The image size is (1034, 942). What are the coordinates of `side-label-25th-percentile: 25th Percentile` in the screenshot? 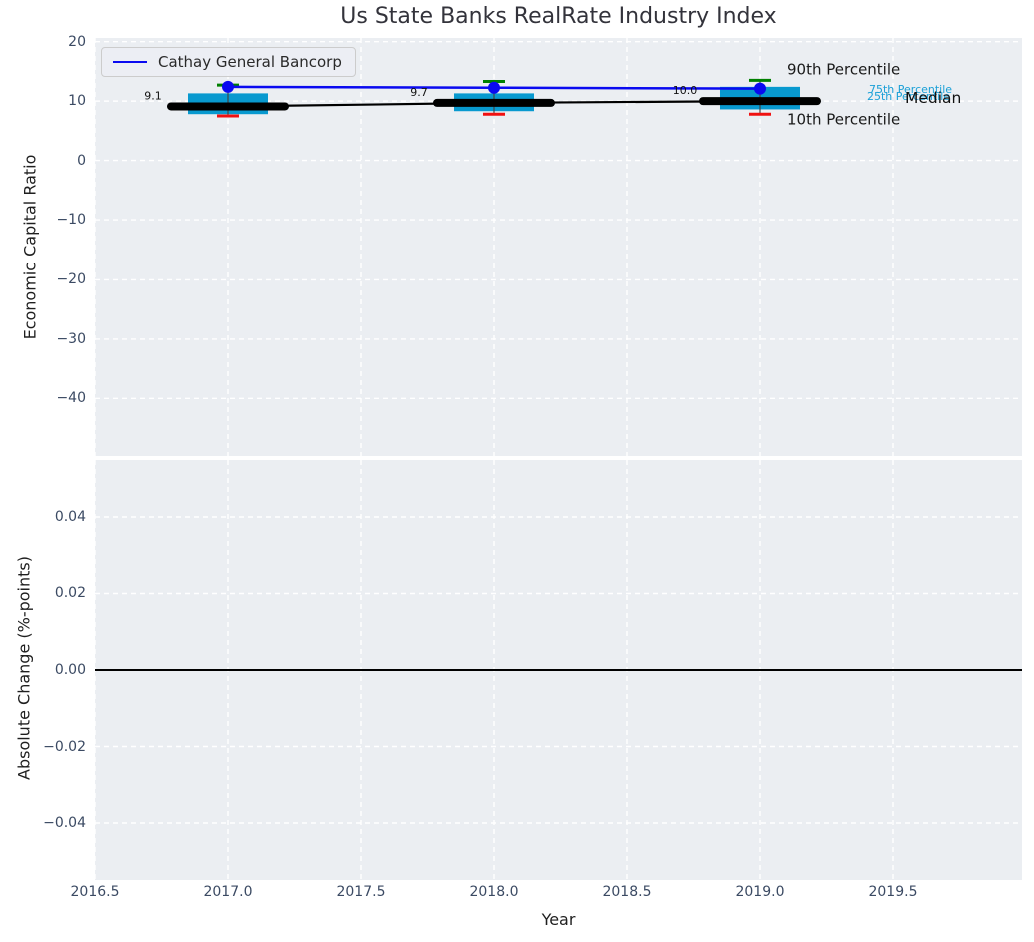 It's located at (908, 96).